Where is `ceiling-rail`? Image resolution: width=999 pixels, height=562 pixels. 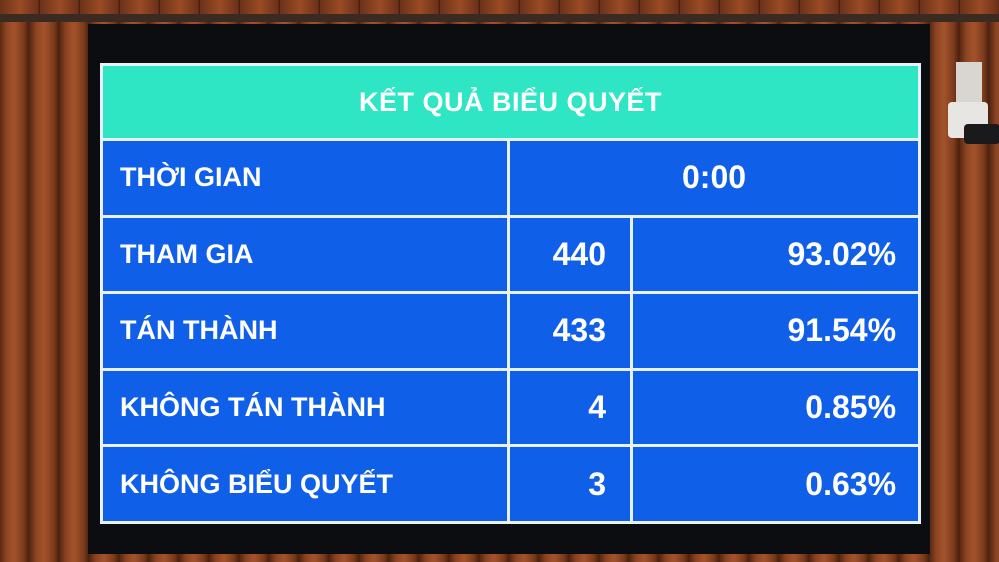
ceiling-rail is located at coordinates (499, 18).